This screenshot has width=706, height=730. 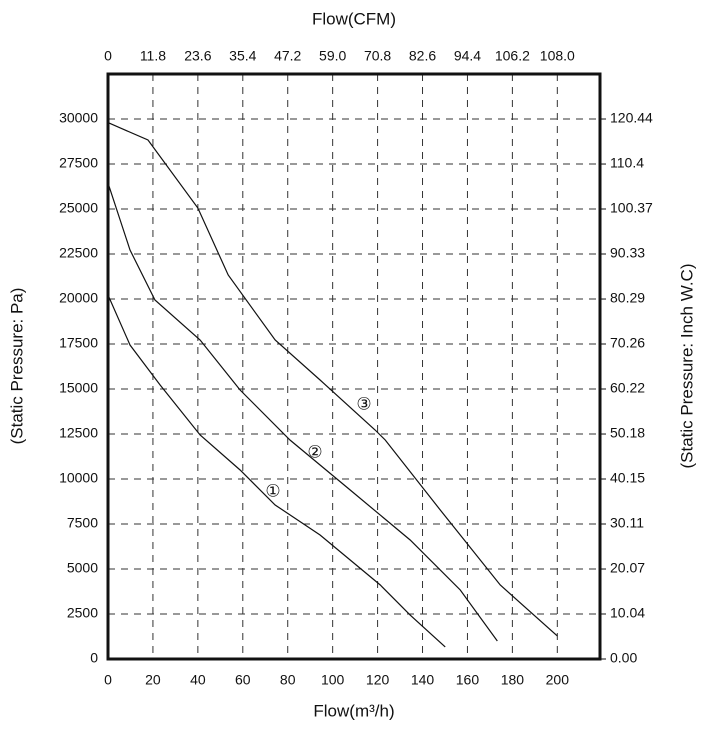 What do you see at coordinates (353, 710) in the screenshot?
I see `x-axis-title: Flow(m³/h)` at bounding box center [353, 710].